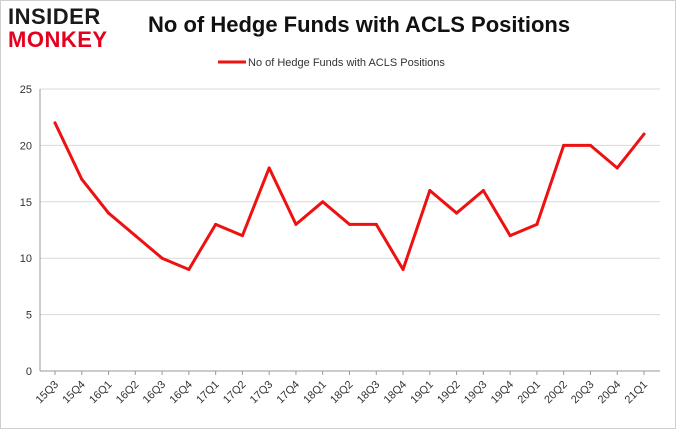  I want to click on x-tick-label-15Q3: 15Q3, so click(48, 393).